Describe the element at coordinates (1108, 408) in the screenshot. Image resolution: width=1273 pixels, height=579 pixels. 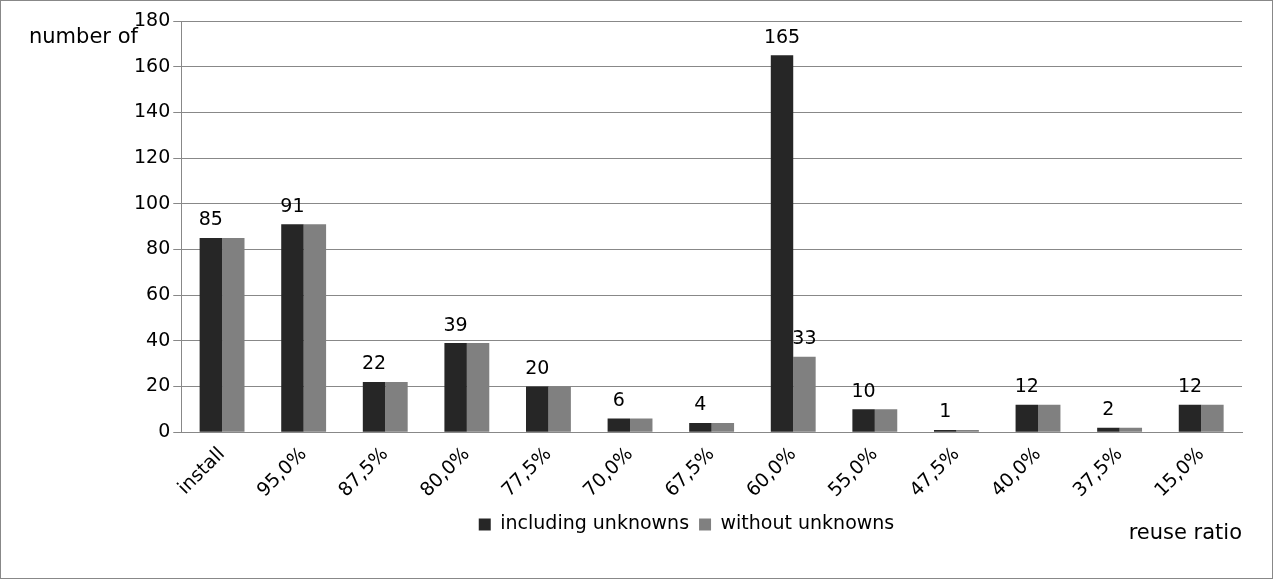
I see `data-label: 2` at that location.